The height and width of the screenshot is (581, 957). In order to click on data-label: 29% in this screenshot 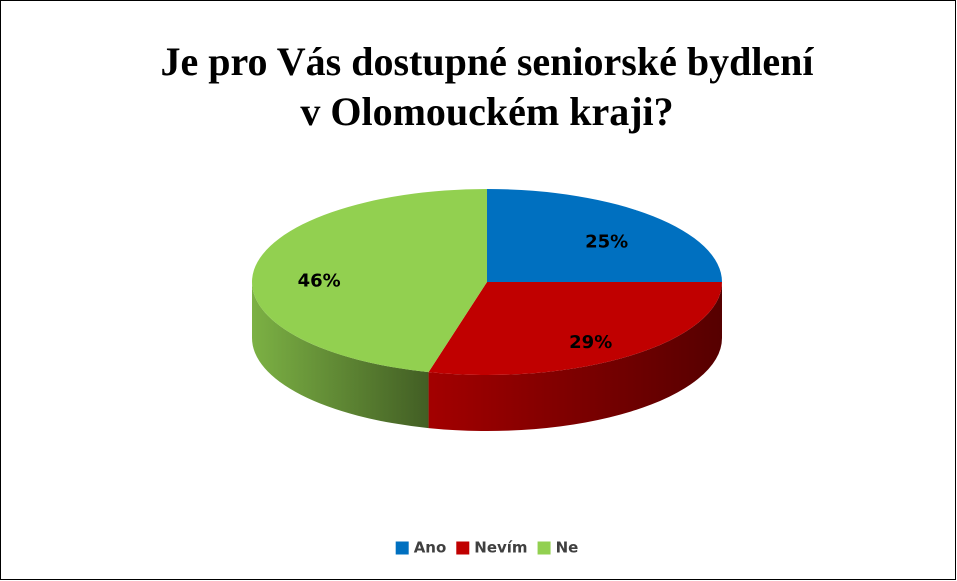, I will do `click(590, 342)`.